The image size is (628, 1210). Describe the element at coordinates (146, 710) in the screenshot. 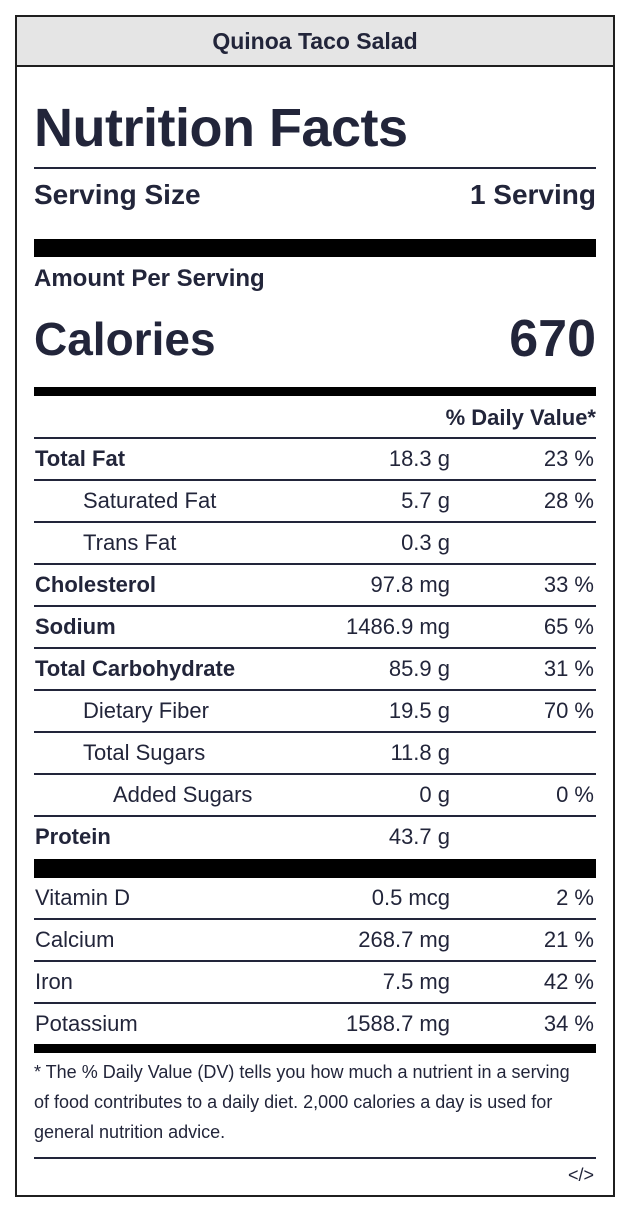

I see `nutrient-name: Dietary Fiber` at that location.